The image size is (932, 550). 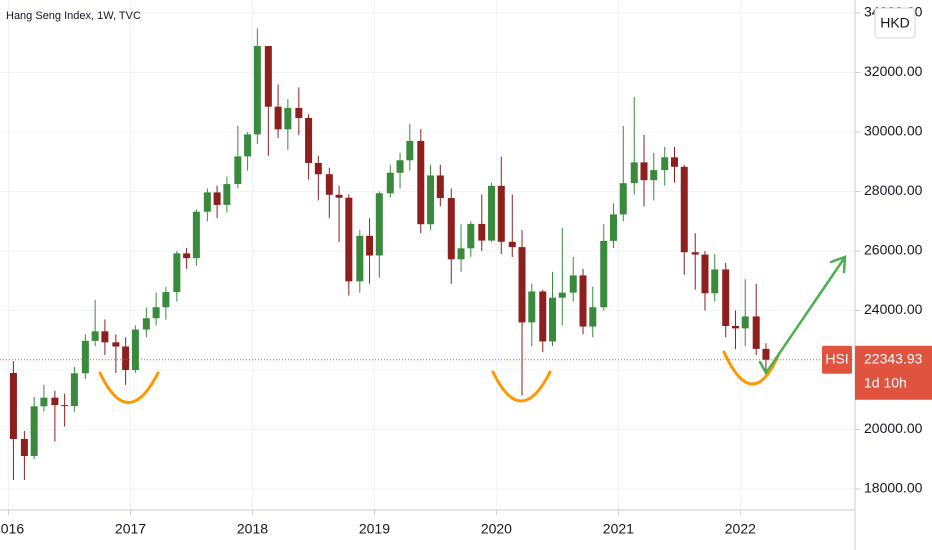 What do you see at coordinates (73, 16) in the screenshot?
I see `chart-title: Hang Seng Index, 1W, TVC` at bounding box center [73, 16].